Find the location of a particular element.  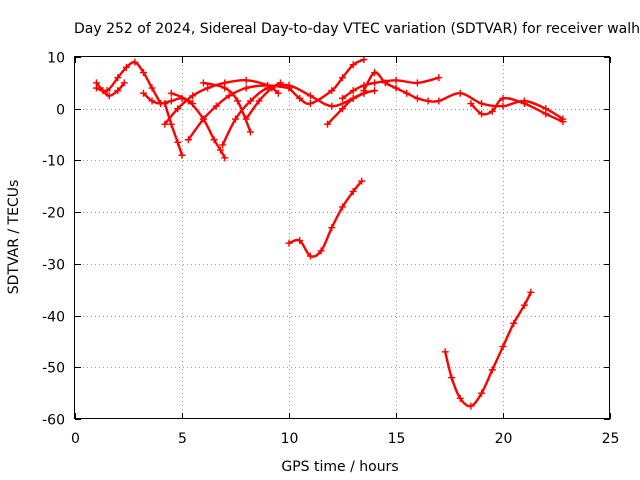

y-tick-label: 0 is located at coordinates (60, 111).